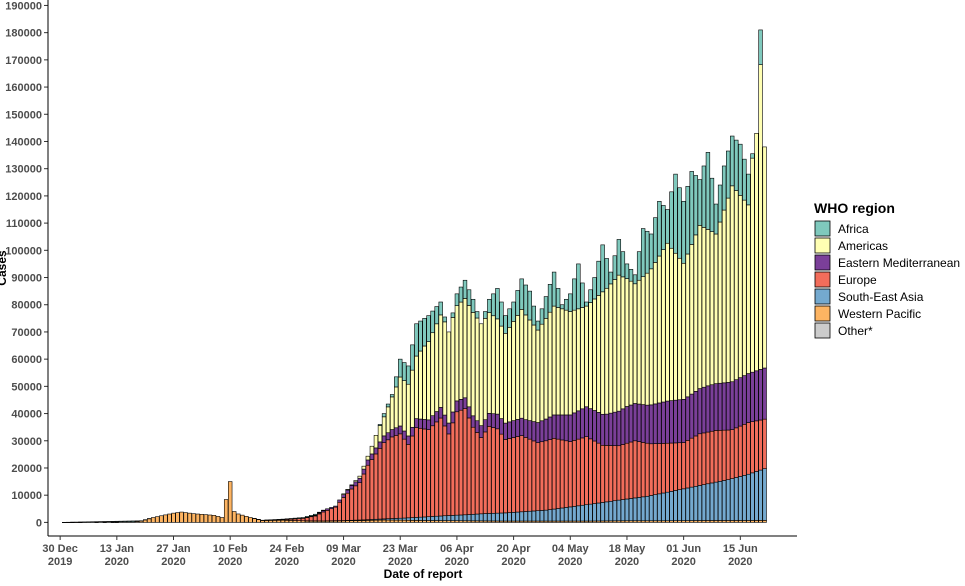 Image resolution: width=965 pixels, height=586 pixels. What do you see at coordinates (24, 224) in the screenshot?
I see `y-tick-label: 110000` at bounding box center [24, 224].